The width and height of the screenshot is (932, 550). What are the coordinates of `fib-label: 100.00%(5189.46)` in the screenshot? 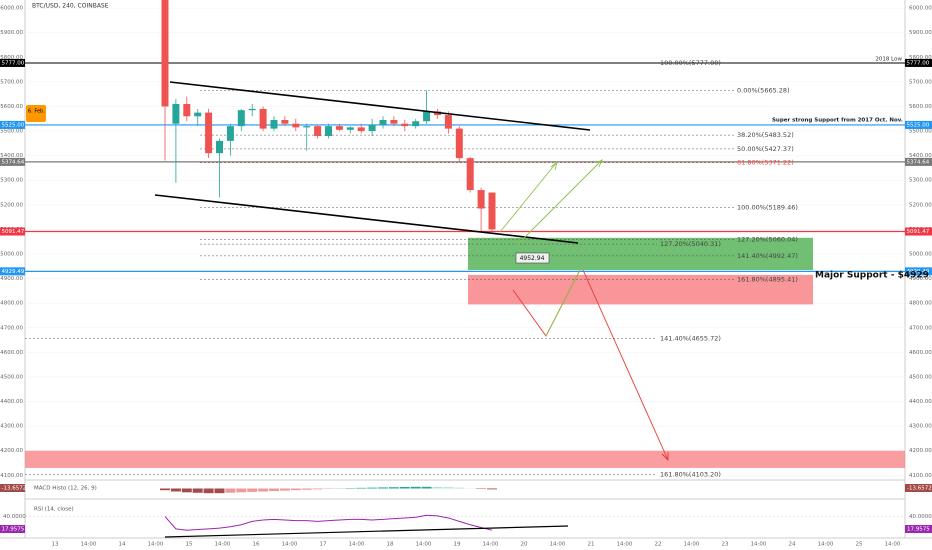 It's located at (767, 207).